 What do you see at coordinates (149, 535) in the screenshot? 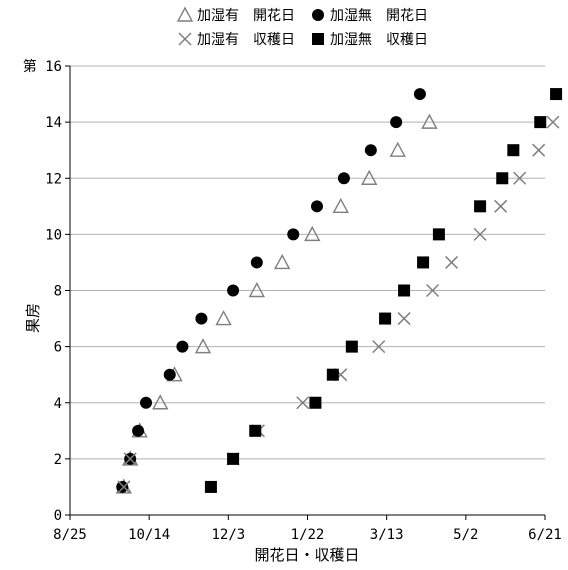
I see `x-tick-label: 10/14` at bounding box center [149, 535].